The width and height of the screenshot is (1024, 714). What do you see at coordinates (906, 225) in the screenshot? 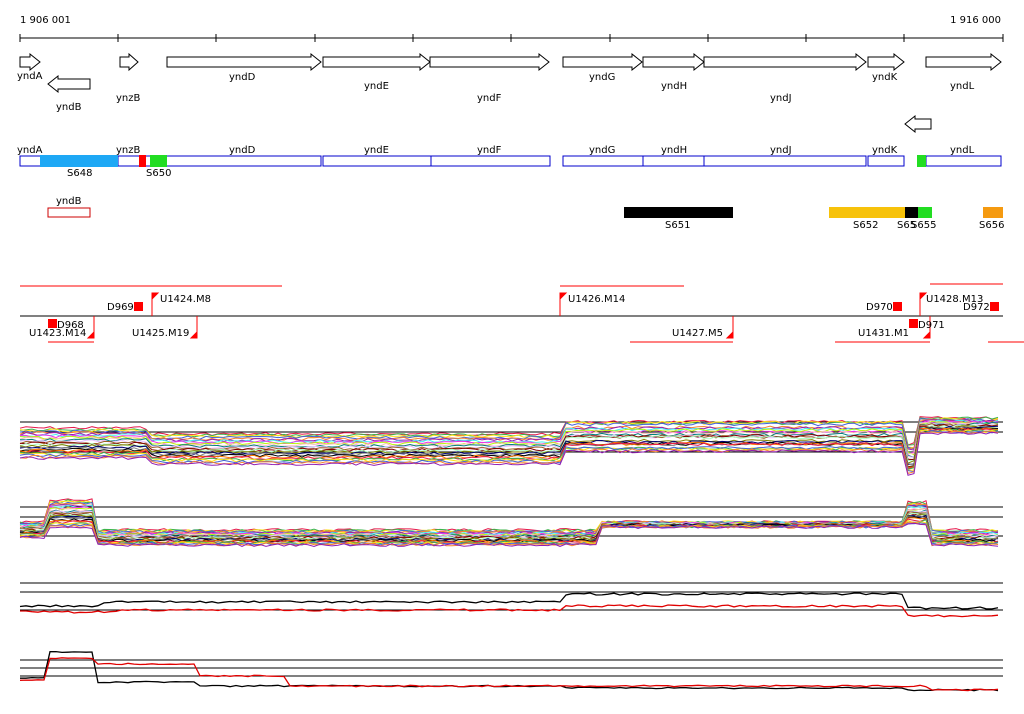
I see `segment-label-S65: S65` at bounding box center [906, 225].